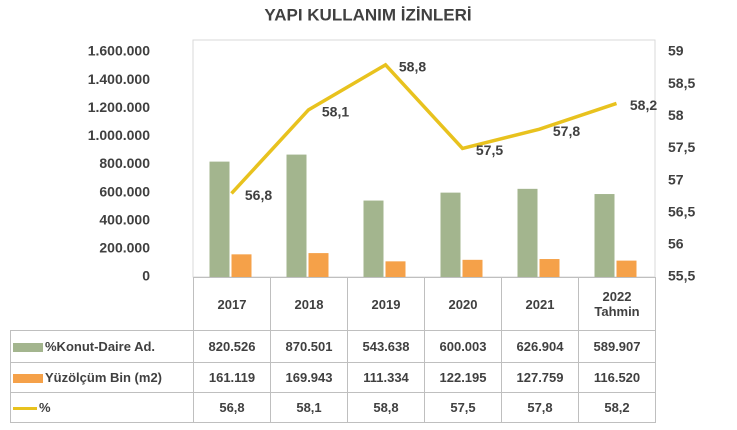 This screenshot has width=737, height=430. Describe the element at coordinates (463, 377) in the screenshot. I see `table-value: 122.195` at that location.